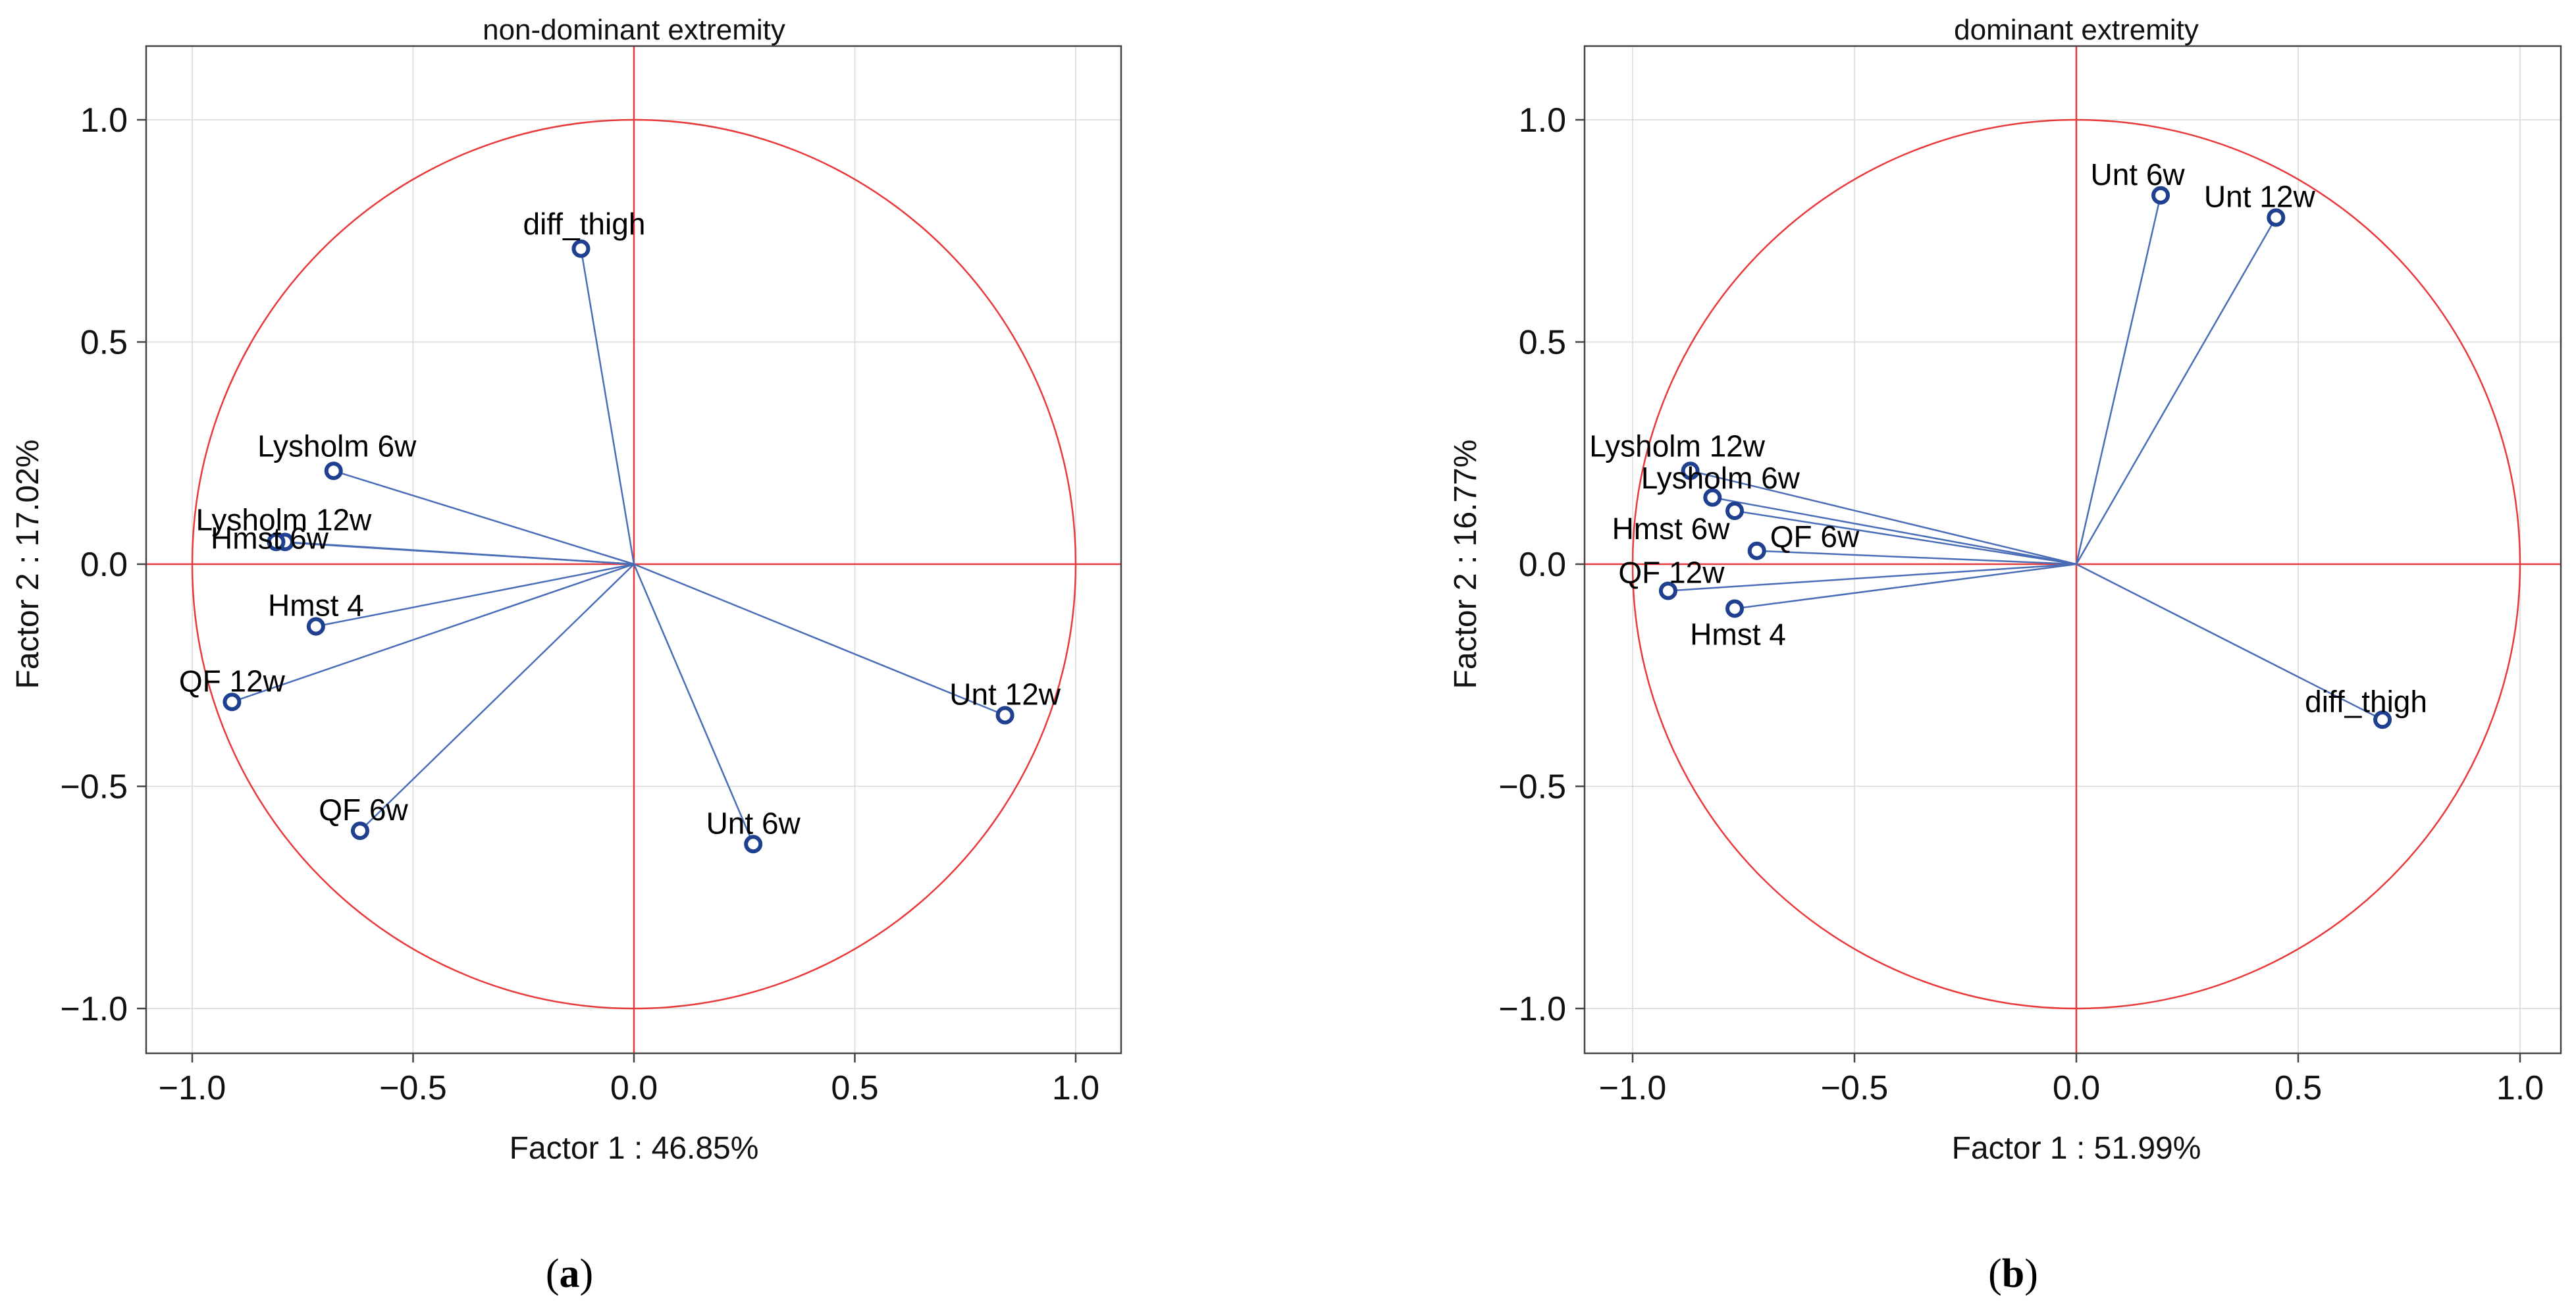  I want to click on panel-label: (b), so click(2013, 1273).